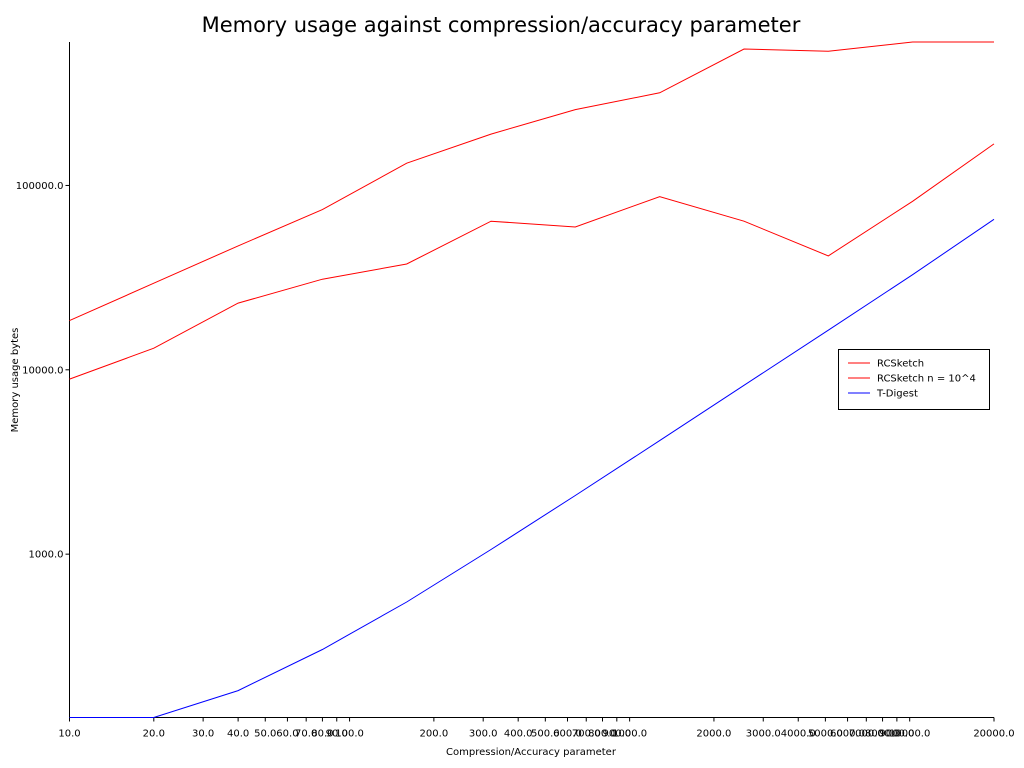 This screenshot has width=1024, height=768. What do you see at coordinates (616, 734) in the screenshot?
I see `x-tick-label: 900.0` at bounding box center [616, 734].